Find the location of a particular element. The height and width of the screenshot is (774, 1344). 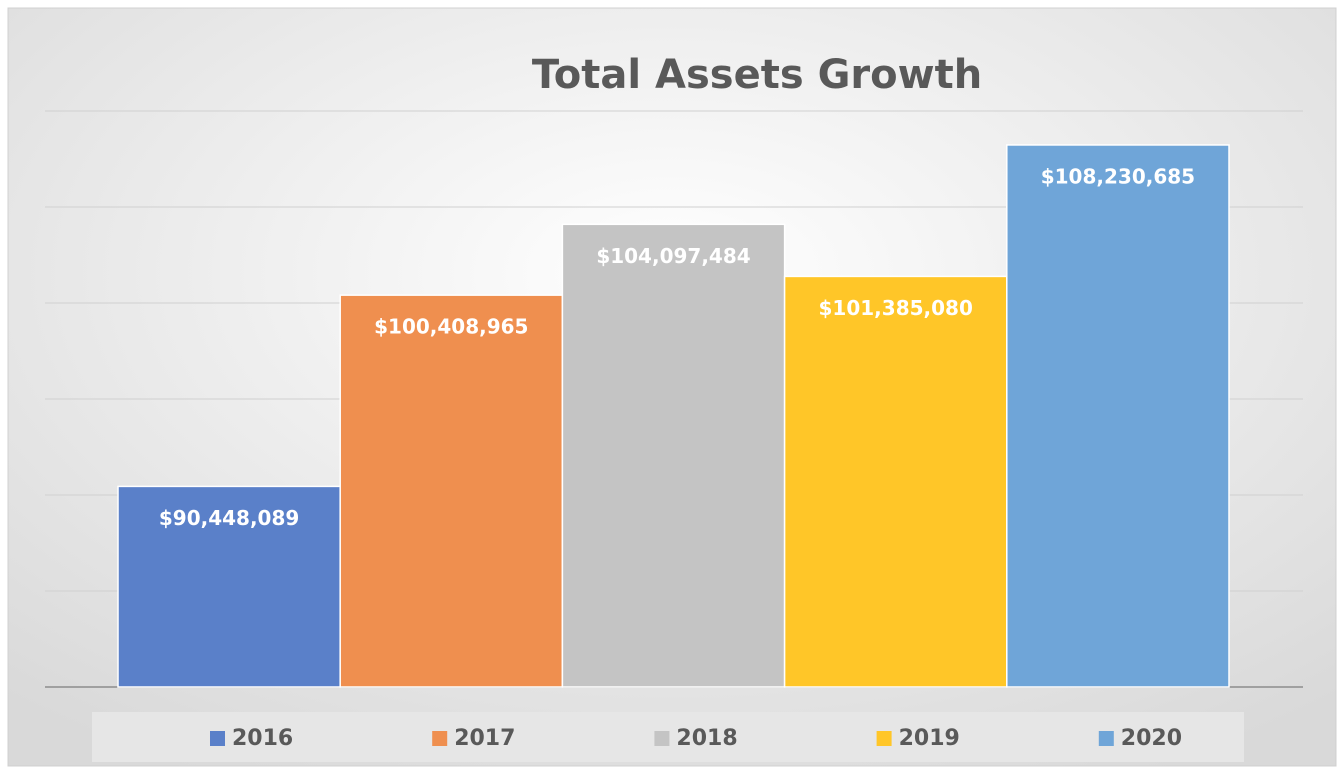

data-label: $100,408,965 is located at coordinates (451, 327).